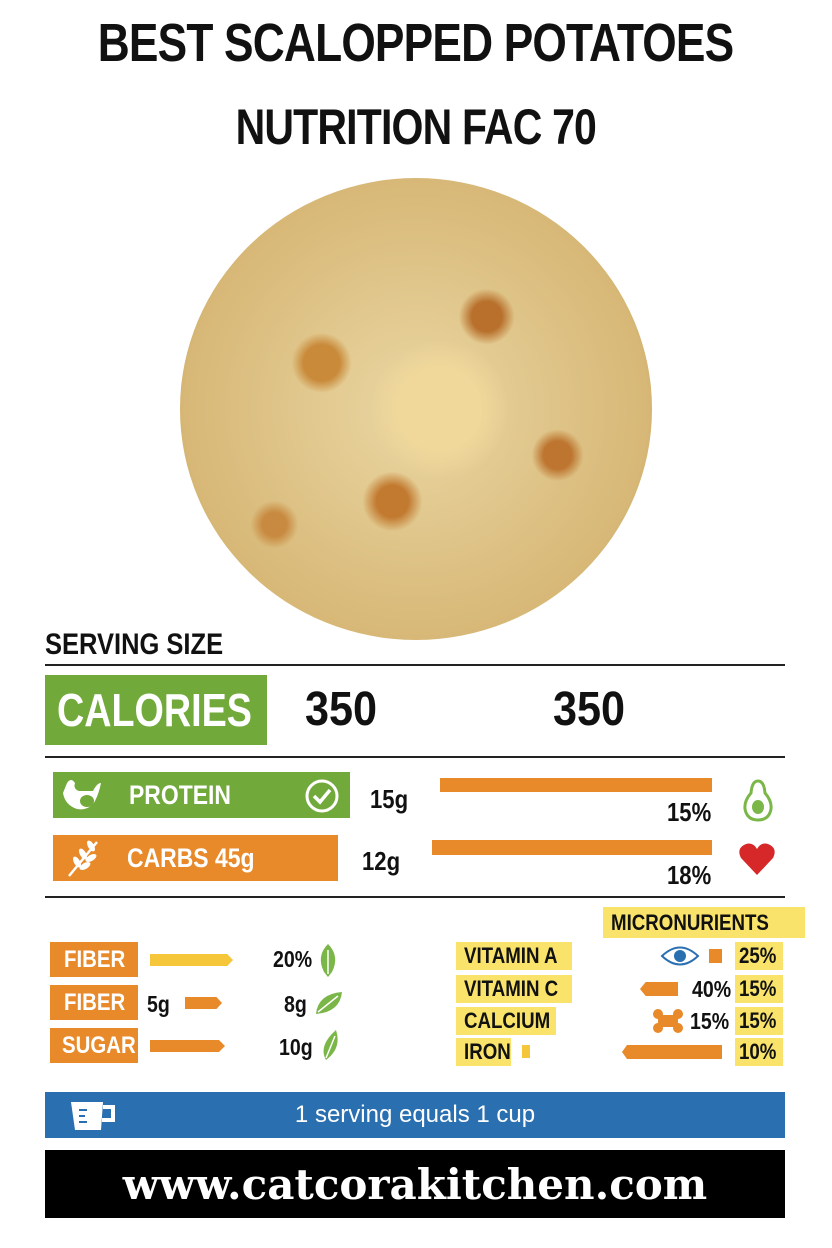 This screenshot has height=1248, width=832. What do you see at coordinates (715, 956) in the screenshot?
I see `vitamin-a-bar` at bounding box center [715, 956].